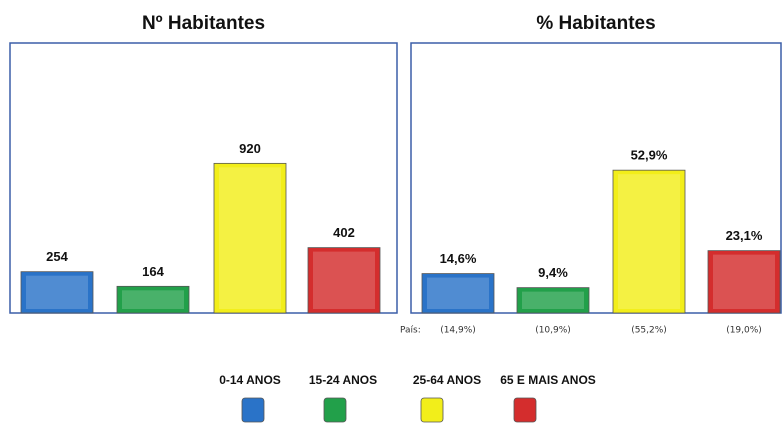 Image resolution: width=782 pixels, height=424 pixels. What do you see at coordinates (410, 331) in the screenshot?
I see `reference-title: País:` at bounding box center [410, 331].